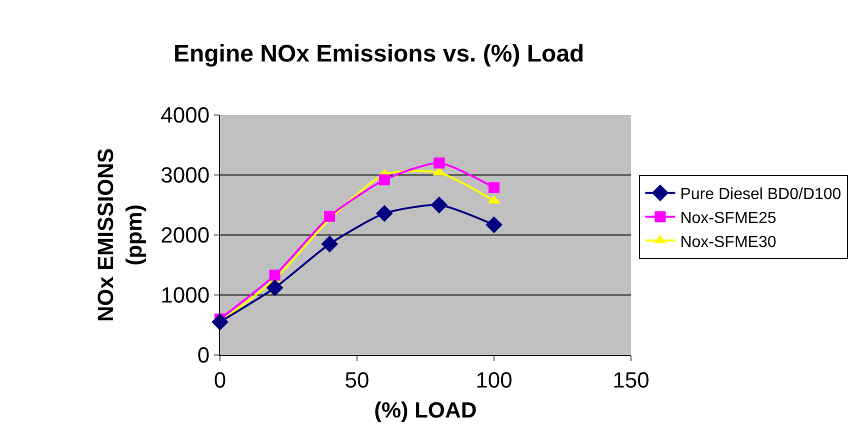 This screenshot has width=861, height=445. What do you see at coordinates (728, 218) in the screenshot?
I see `legend-label: Nox-SFME25` at bounding box center [728, 218].